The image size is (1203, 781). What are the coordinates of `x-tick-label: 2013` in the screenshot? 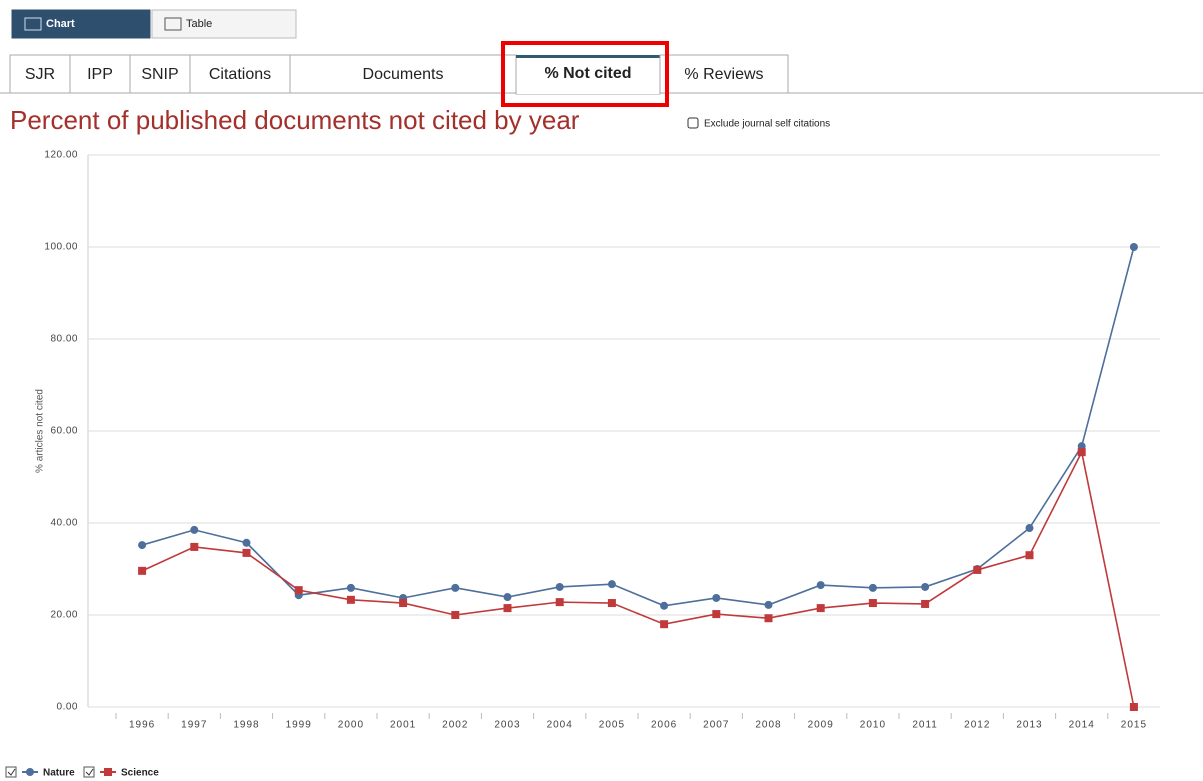 It's located at (1029, 725).